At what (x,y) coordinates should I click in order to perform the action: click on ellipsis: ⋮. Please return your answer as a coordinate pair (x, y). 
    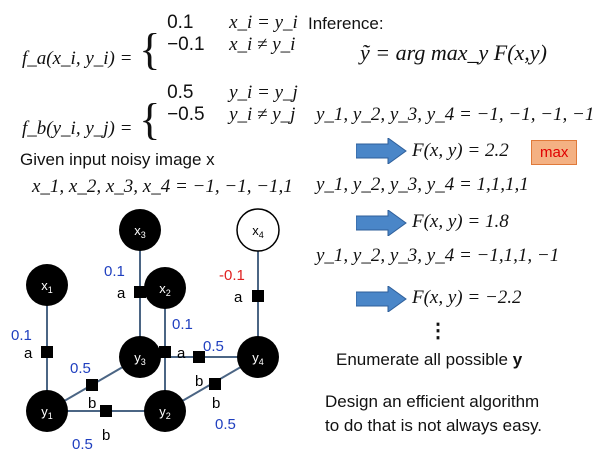
    Looking at the image, I should click on (438, 331).